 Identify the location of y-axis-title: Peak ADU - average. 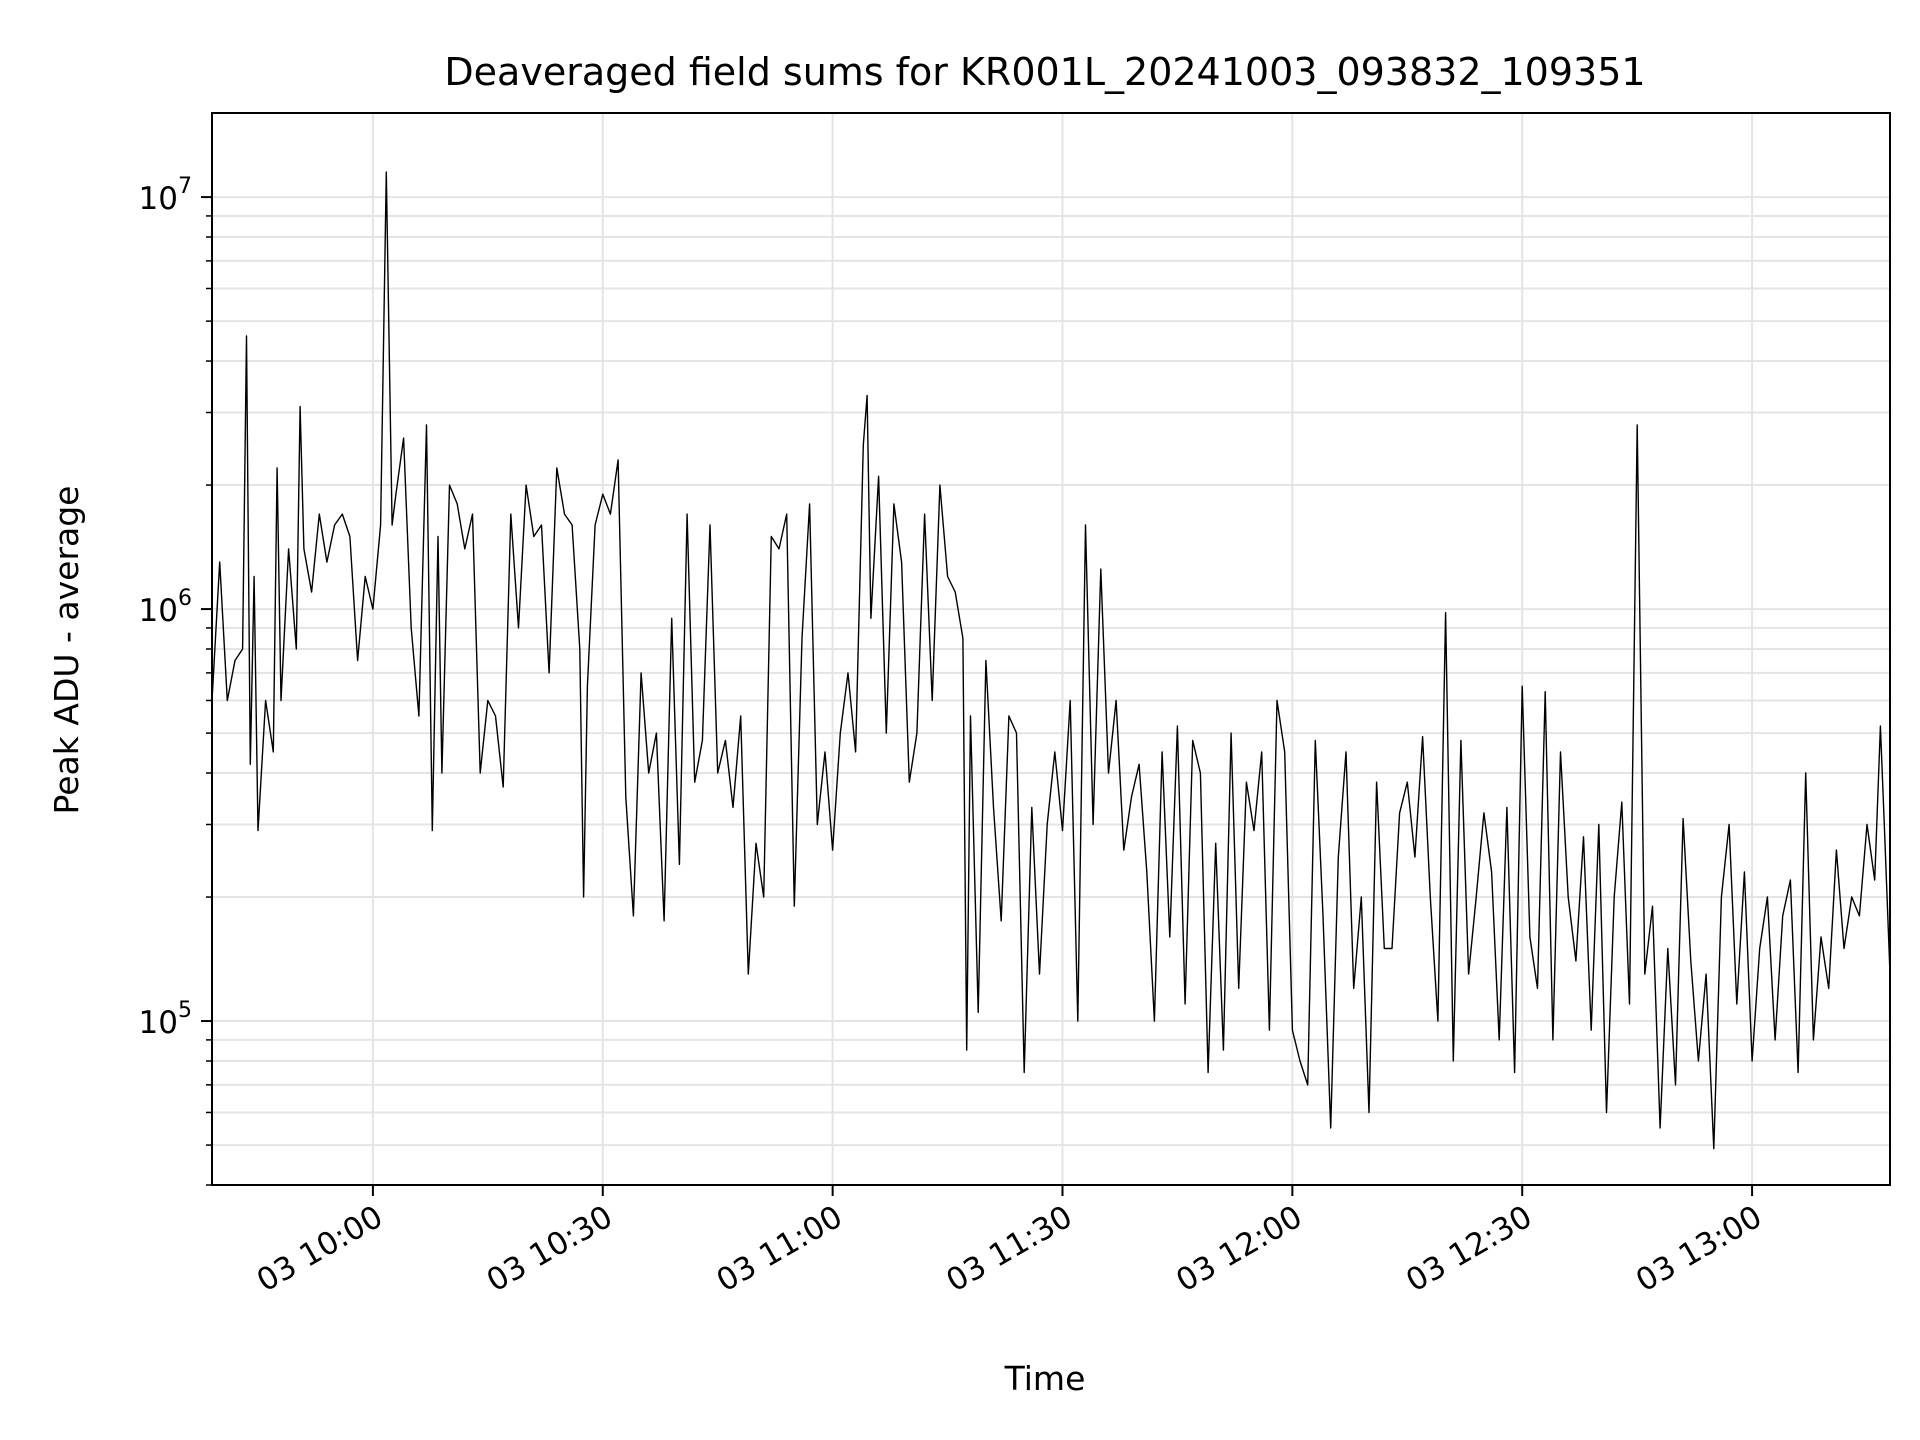
(66, 650).